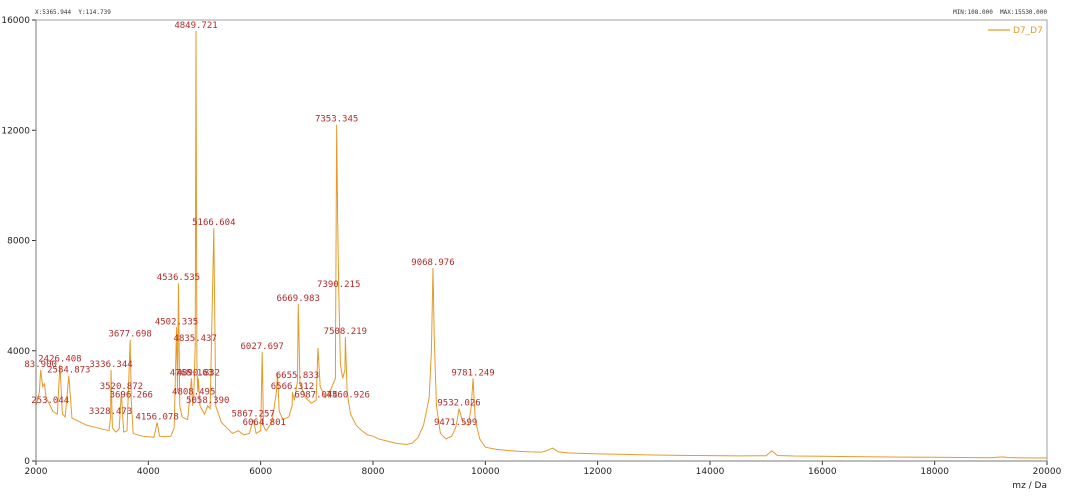 This screenshot has width=1080, height=503. What do you see at coordinates (27, 462) in the screenshot?
I see `y-tick-label: 0` at bounding box center [27, 462].